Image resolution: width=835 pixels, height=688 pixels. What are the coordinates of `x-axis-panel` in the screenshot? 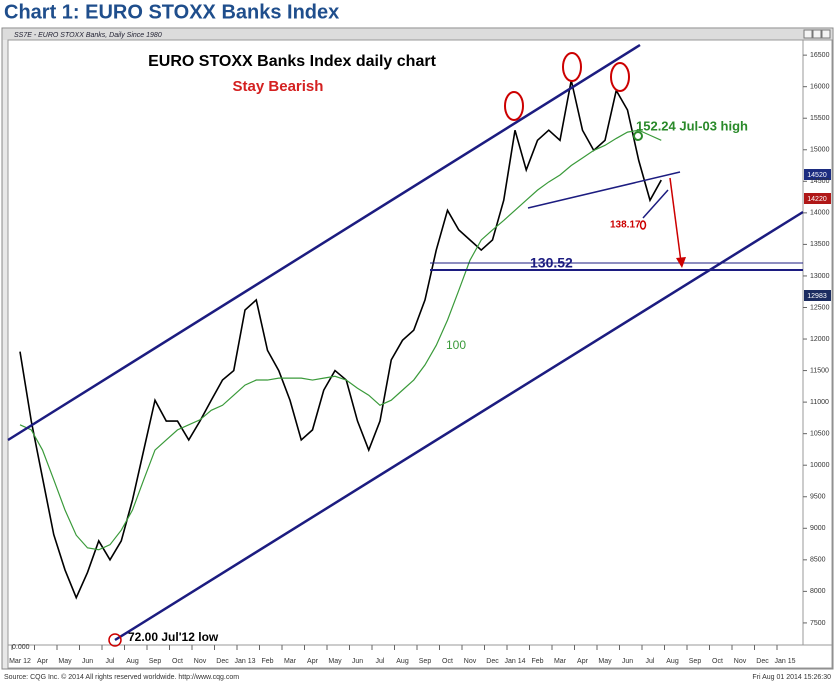 It's located at (420, 656).